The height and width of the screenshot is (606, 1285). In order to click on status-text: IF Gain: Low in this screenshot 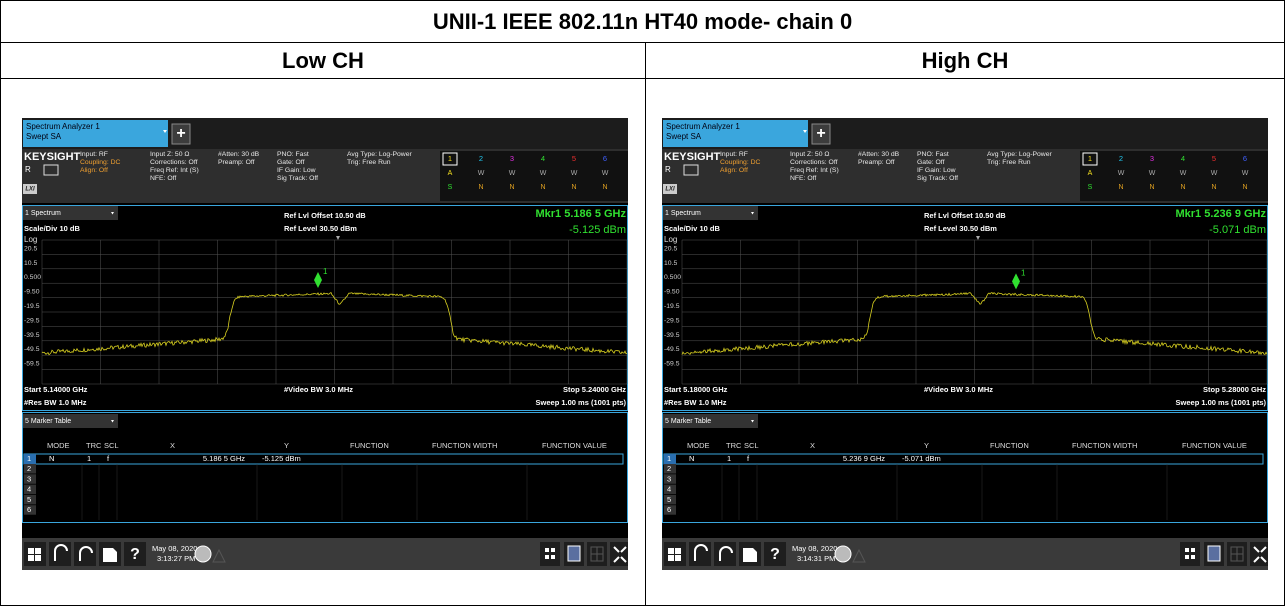, I will do `click(936, 170)`.